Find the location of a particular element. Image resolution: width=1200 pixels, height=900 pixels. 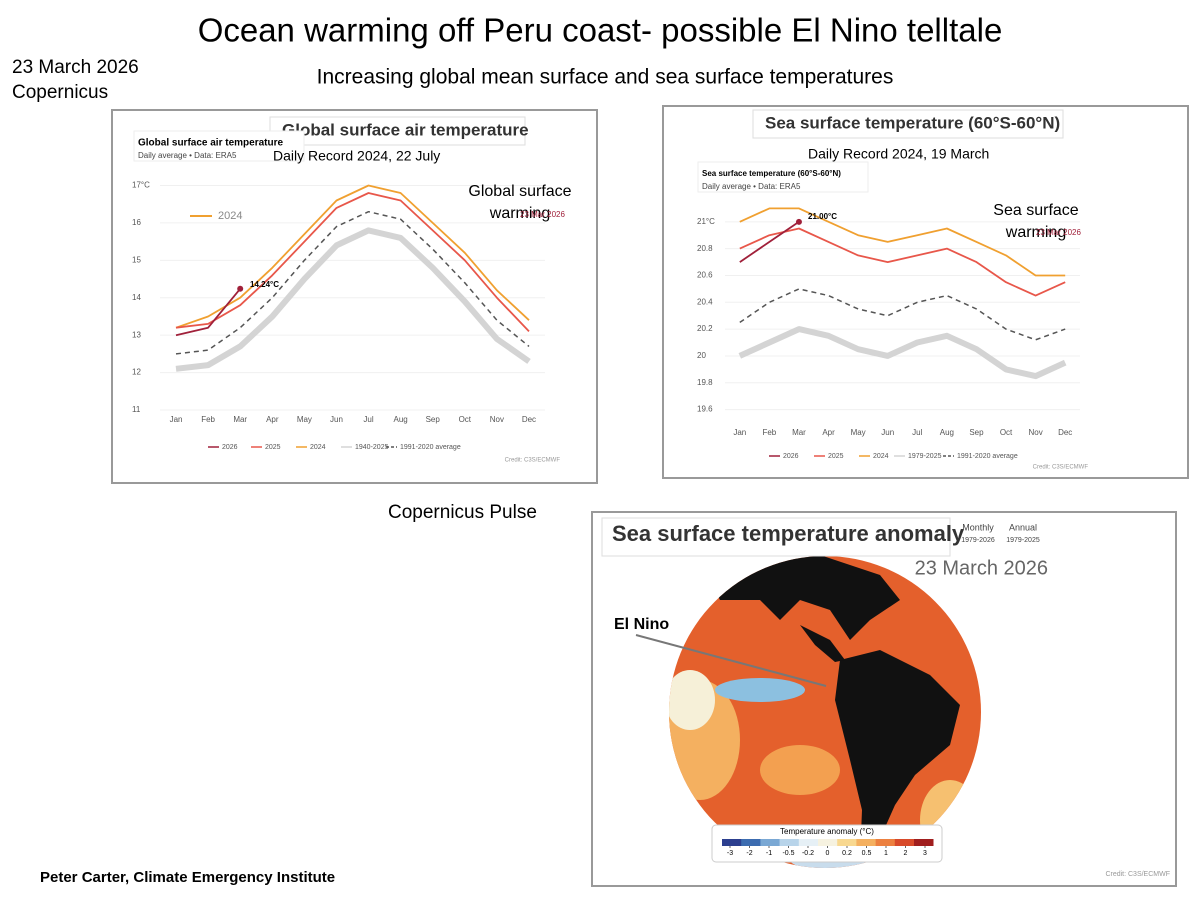

map-date: 23 March 2026 is located at coordinates (981, 568).